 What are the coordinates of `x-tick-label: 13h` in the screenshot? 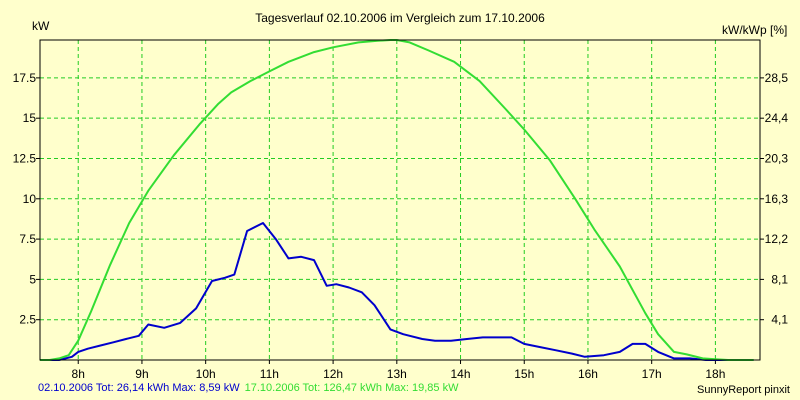 It's located at (397, 374).